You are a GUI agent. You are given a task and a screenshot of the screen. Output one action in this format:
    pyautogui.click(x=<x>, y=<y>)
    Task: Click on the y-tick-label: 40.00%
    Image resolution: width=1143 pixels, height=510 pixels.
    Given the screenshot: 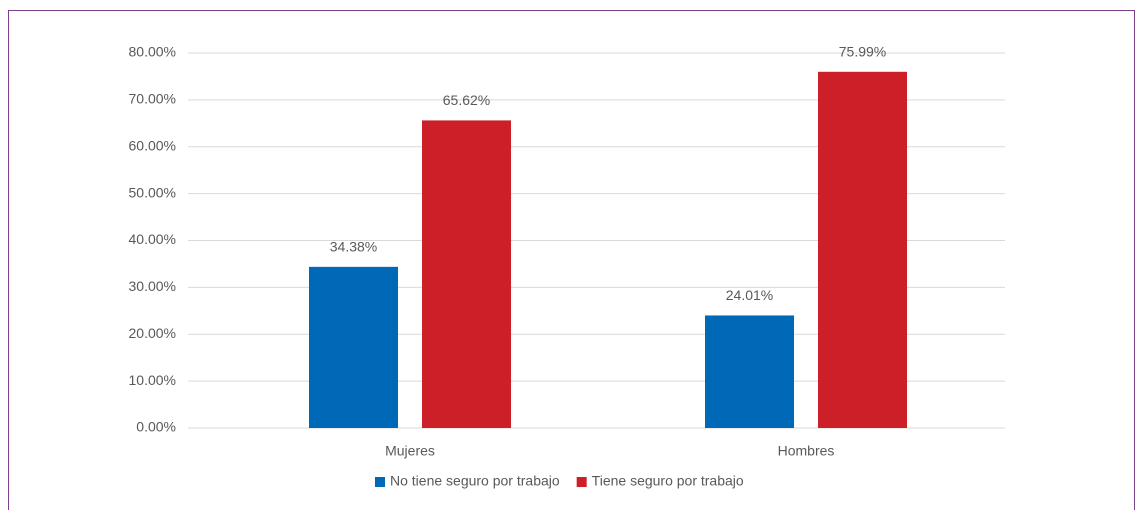 What is the action you would take?
    pyautogui.click(x=152, y=239)
    